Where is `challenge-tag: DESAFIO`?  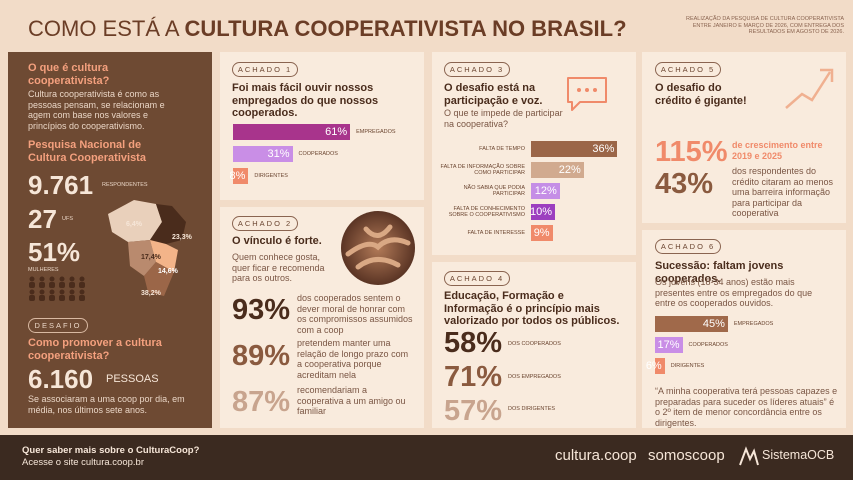 challenge-tag: DESAFIO is located at coordinates (58, 325).